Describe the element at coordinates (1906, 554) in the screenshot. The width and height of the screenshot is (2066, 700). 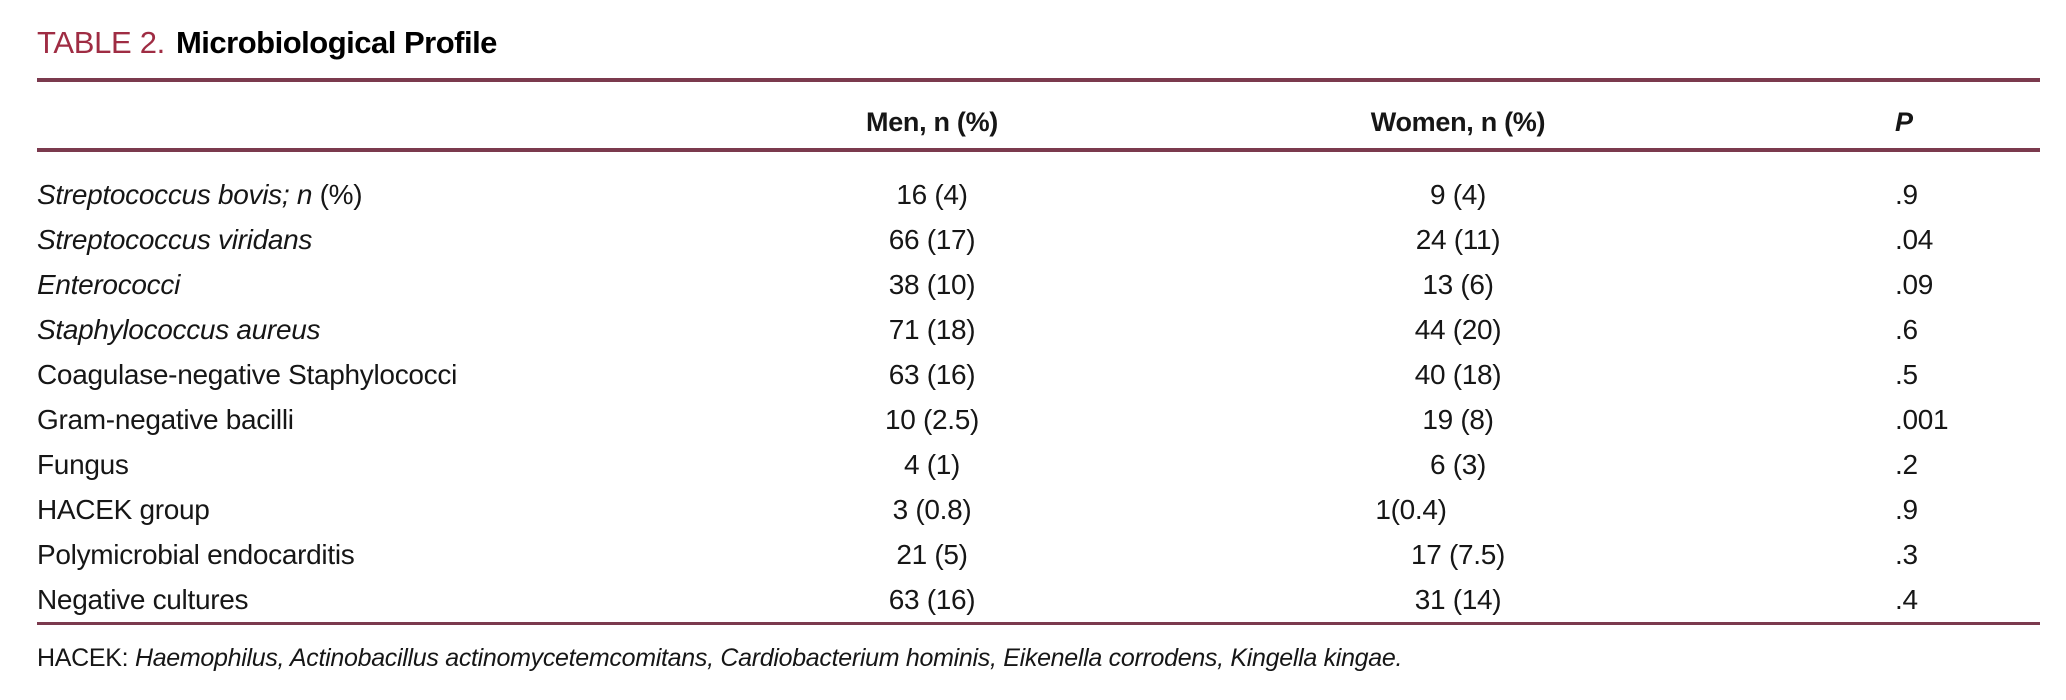
I see `cell-p-value: .3` at that location.